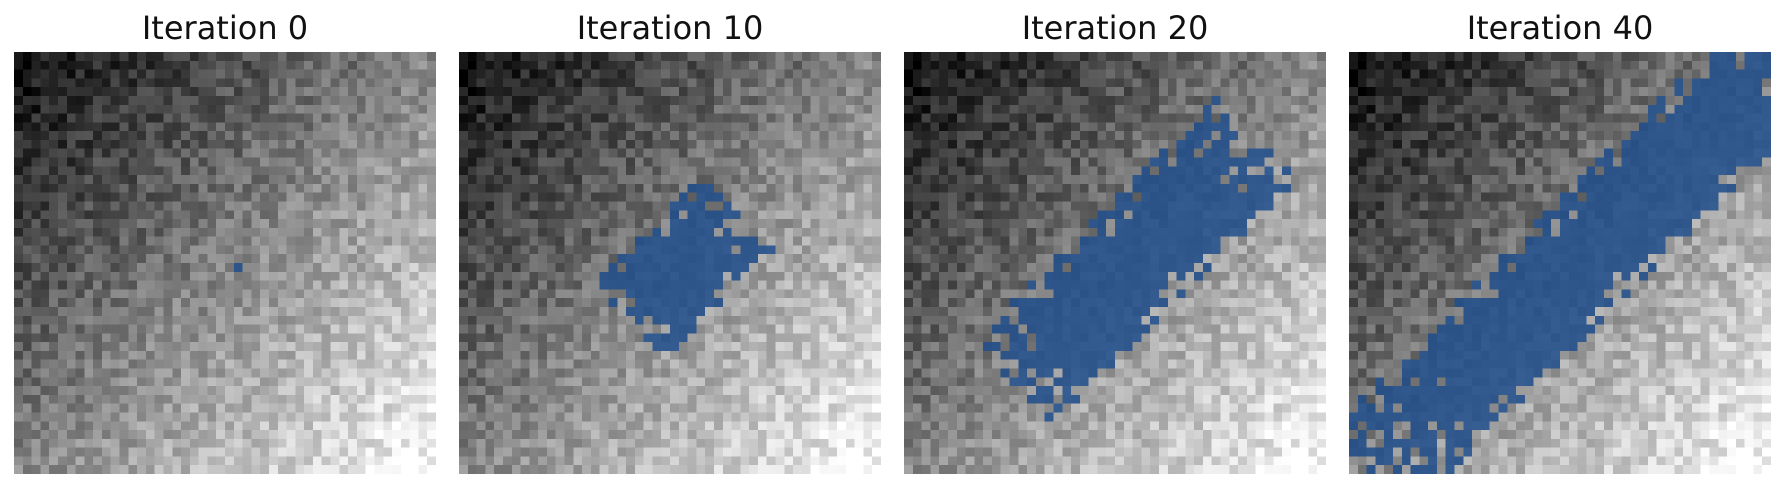  Describe the element at coordinates (1560, 28) in the screenshot. I see `panel-title: Iteration 40` at that location.